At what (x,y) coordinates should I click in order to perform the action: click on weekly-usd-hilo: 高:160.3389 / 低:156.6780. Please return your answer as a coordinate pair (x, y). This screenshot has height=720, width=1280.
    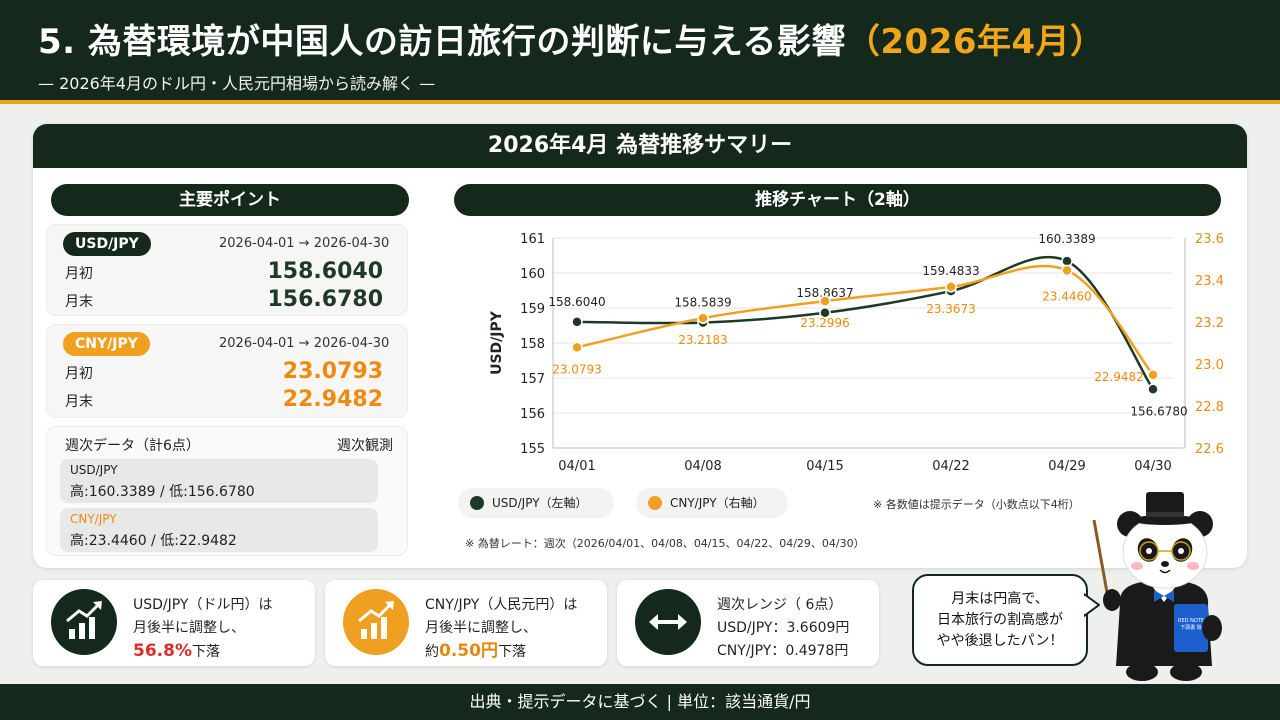
    Looking at the image, I should click on (162, 492).